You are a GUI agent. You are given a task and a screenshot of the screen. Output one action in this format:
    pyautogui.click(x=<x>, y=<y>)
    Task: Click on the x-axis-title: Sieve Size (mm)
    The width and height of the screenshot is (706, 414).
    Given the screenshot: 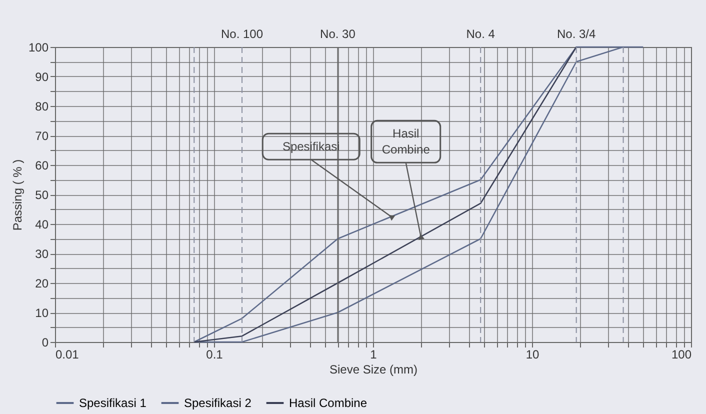 What is the action you would take?
    pyautogui.click(x=373, y=369)
    